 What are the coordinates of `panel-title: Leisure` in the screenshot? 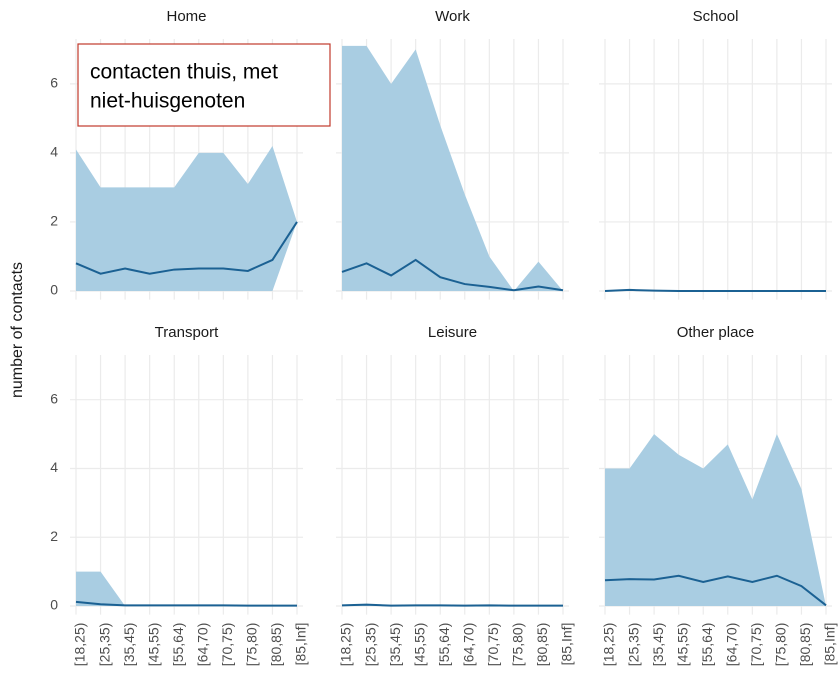 It's located at (452, 332).